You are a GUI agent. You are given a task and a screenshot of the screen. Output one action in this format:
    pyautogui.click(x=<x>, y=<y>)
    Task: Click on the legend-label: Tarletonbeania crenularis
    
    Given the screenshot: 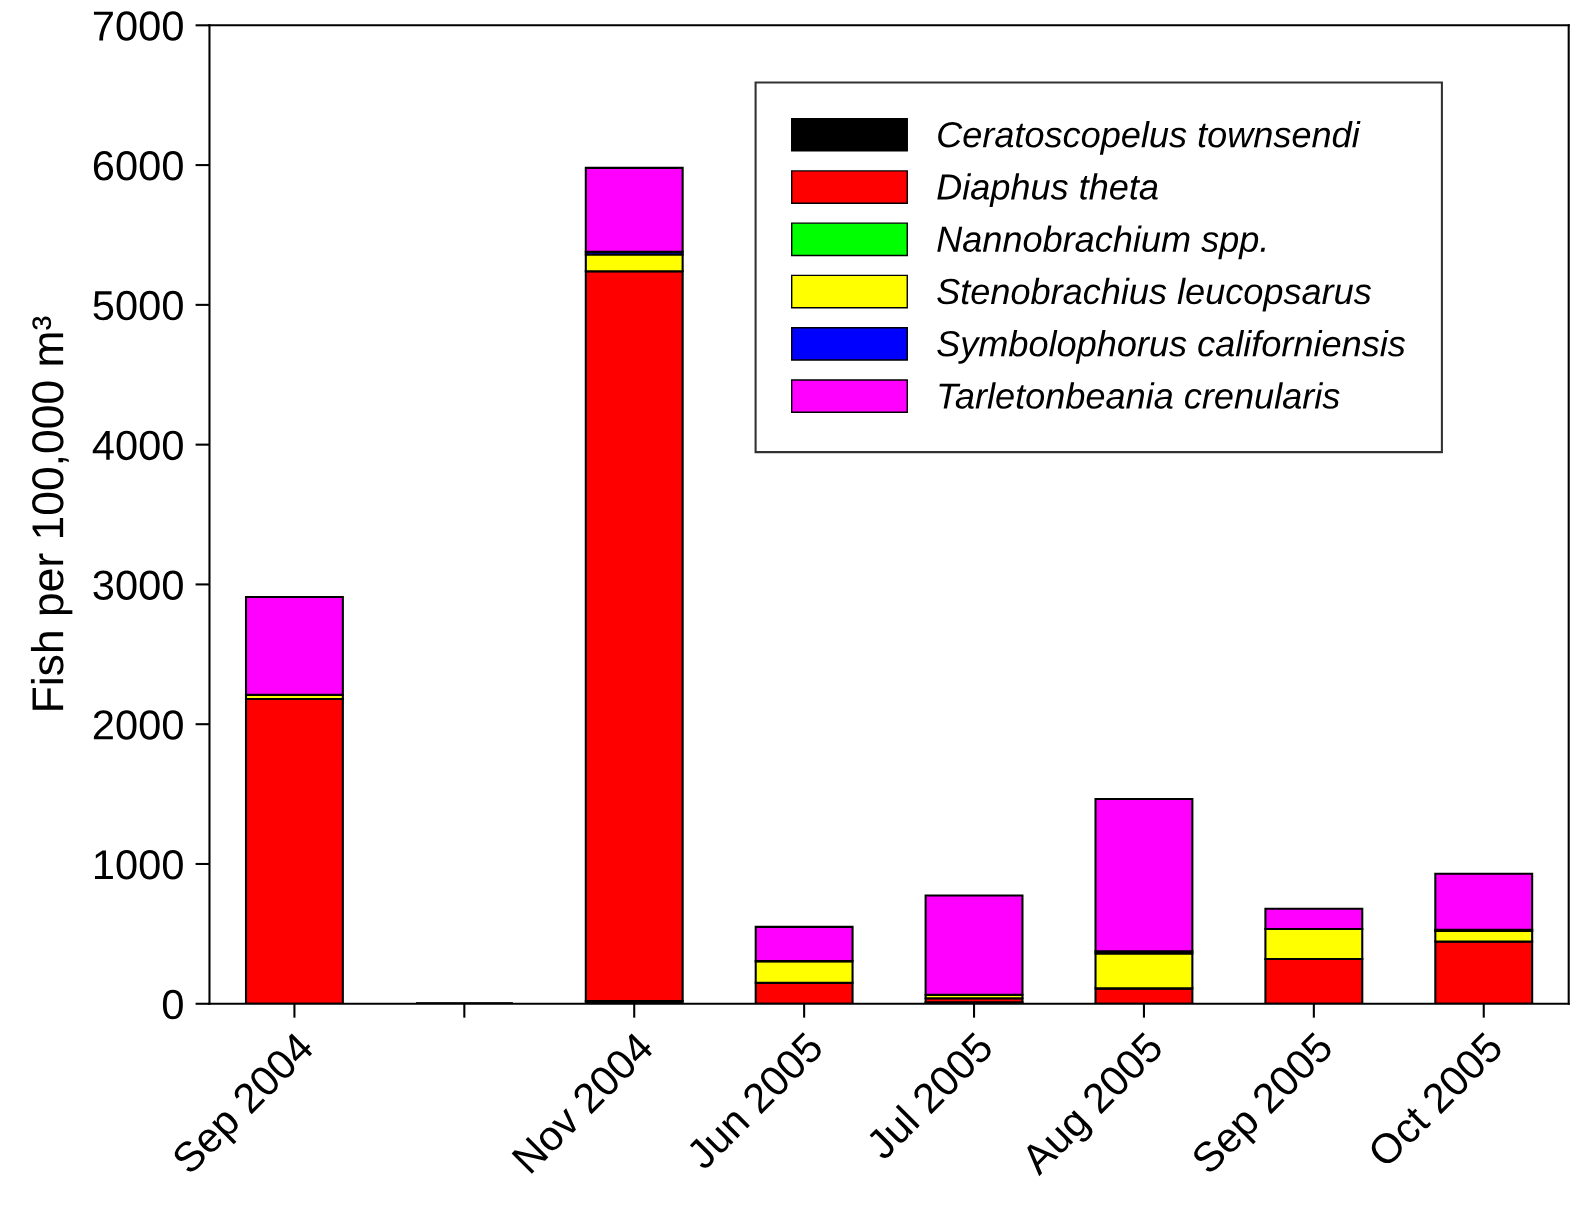 What is the action you would take?
    pyautogui.click(x=1139, y=395)
    